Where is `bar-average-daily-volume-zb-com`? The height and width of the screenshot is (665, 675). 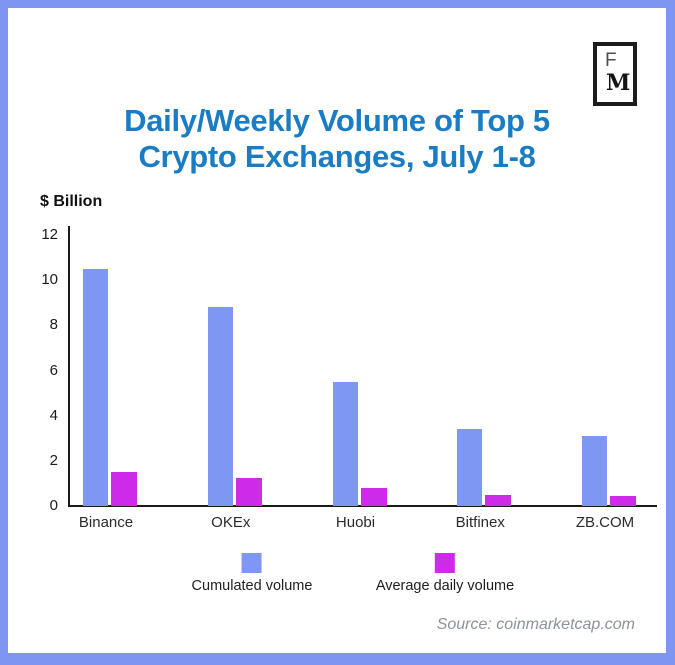 bar-average-daily-volume-zb-com is located at coordinates (623, 501).